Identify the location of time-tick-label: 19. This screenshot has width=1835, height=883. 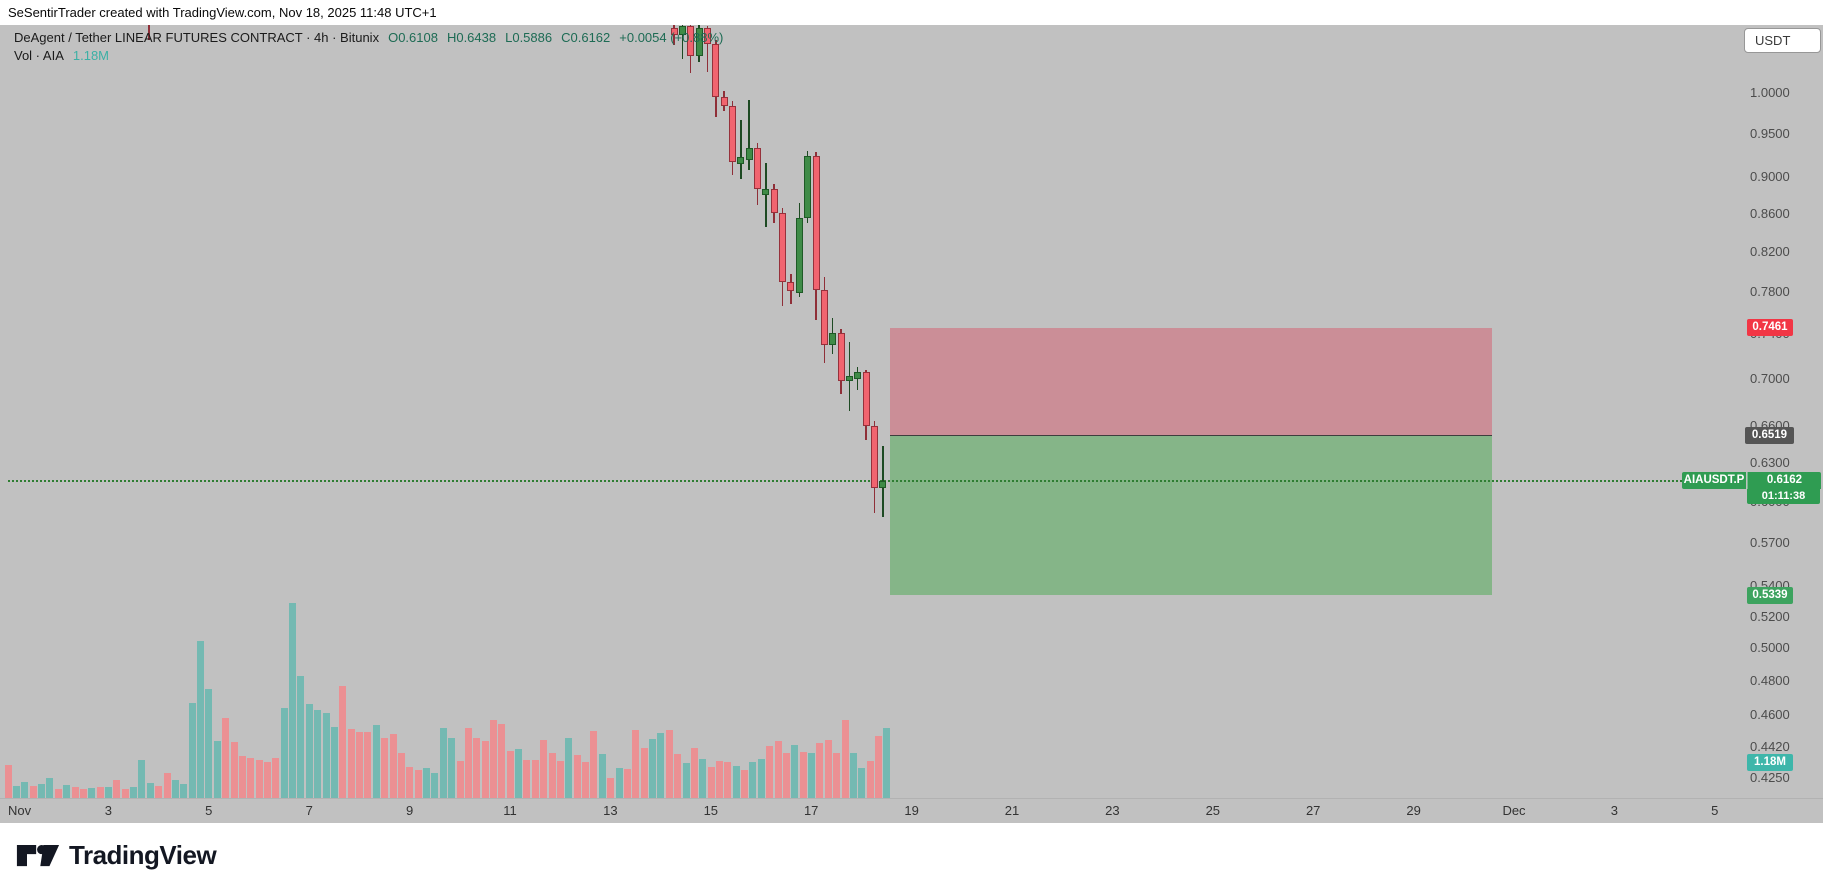
(911, 810).